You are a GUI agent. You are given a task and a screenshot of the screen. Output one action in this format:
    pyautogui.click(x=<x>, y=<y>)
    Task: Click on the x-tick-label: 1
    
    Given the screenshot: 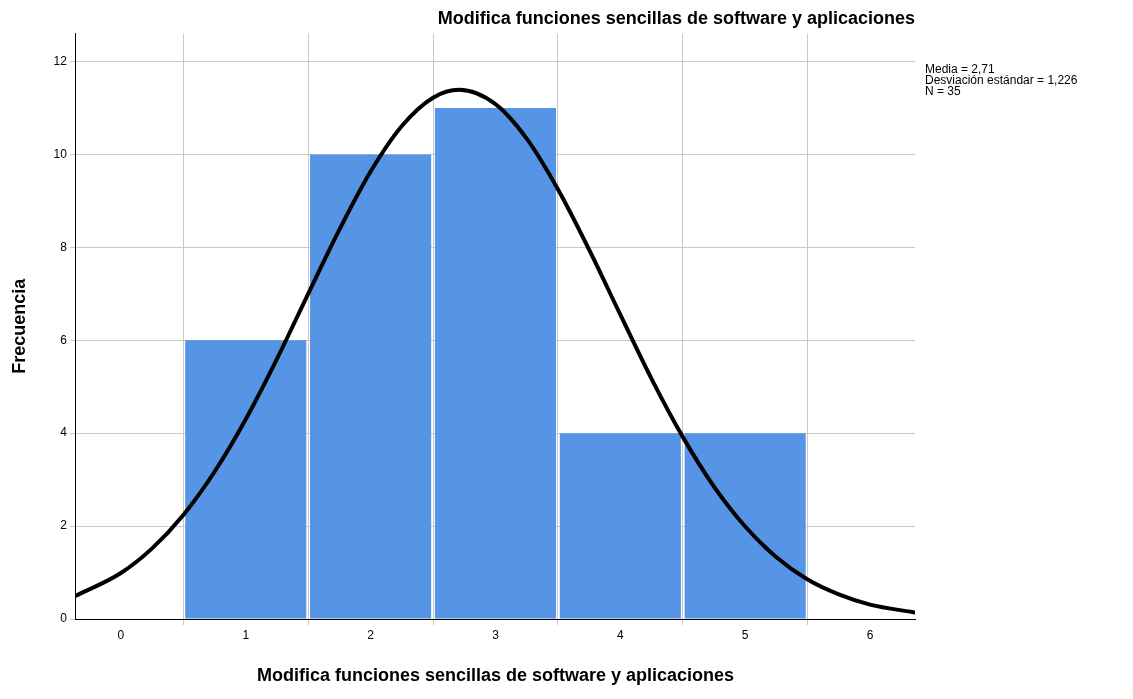 What is the action you would take?
    pyautogui.click(x=246, y=634)
    